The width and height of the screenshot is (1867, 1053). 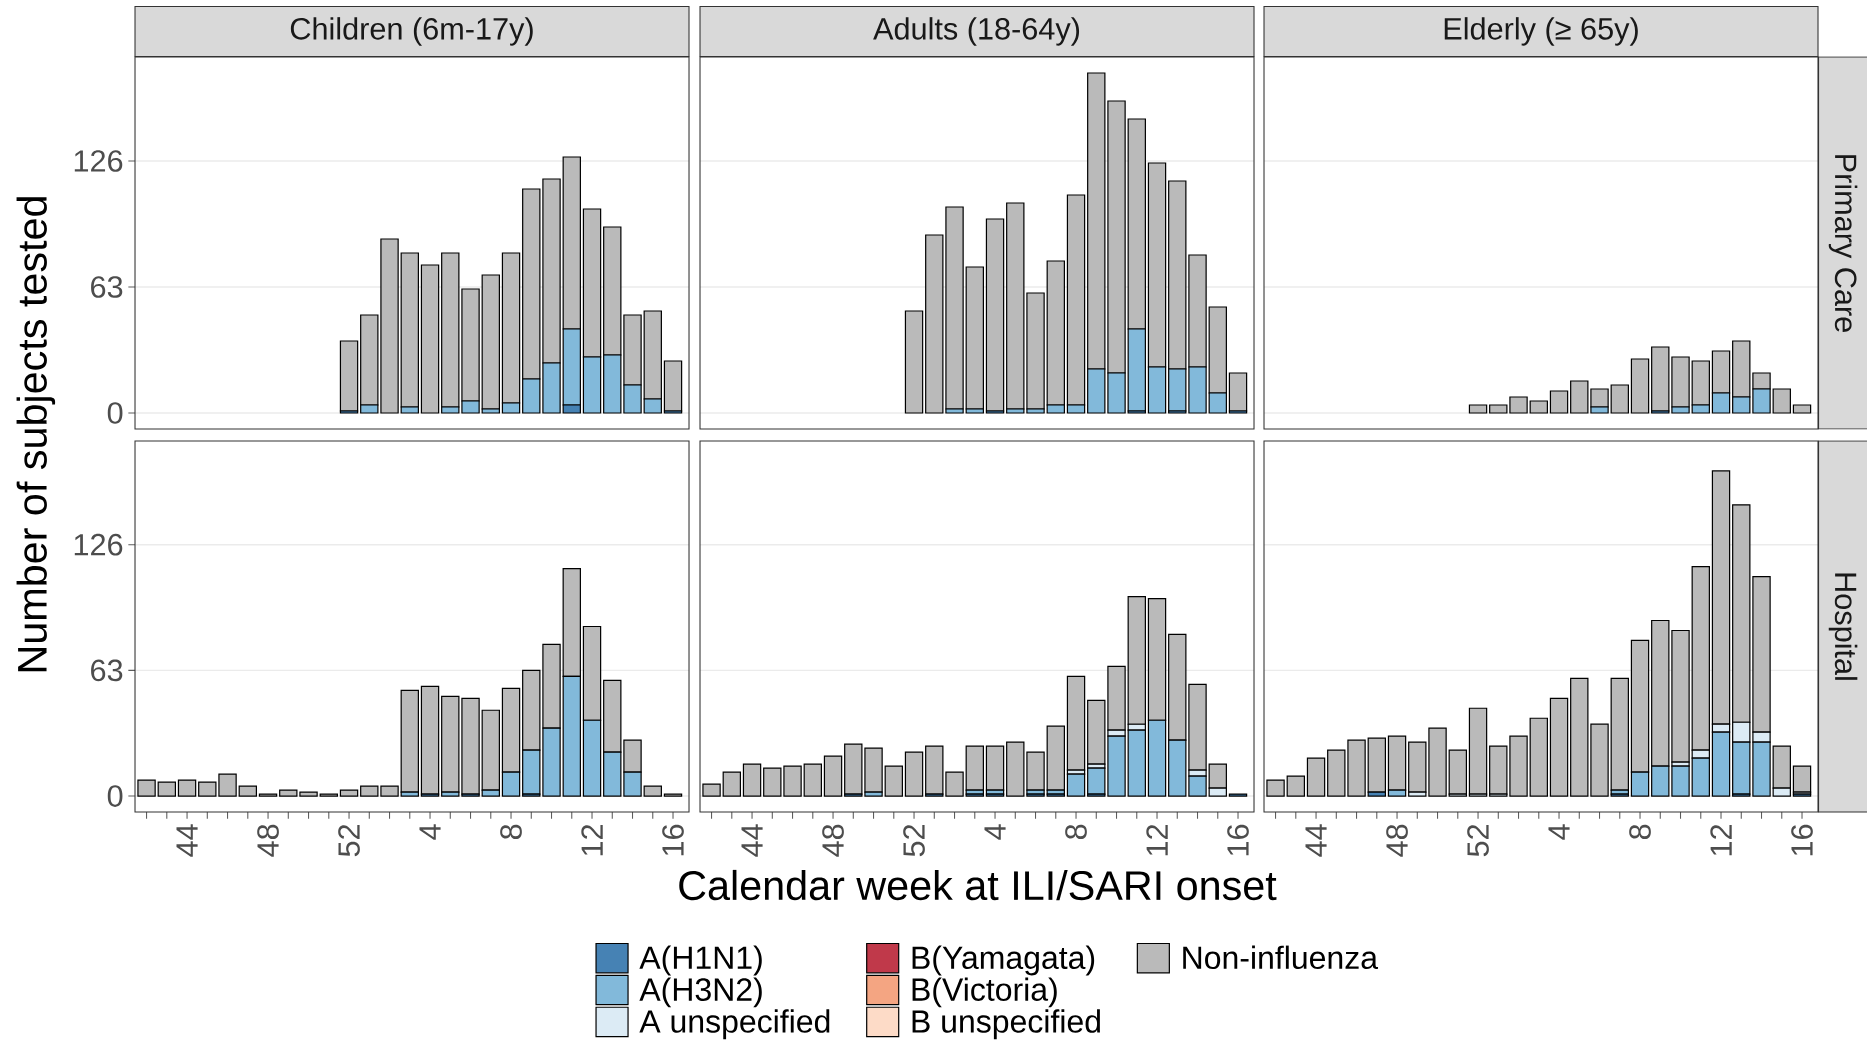 I want to click on legend-label: B(Yamagata), so click(x=1003, y=960).